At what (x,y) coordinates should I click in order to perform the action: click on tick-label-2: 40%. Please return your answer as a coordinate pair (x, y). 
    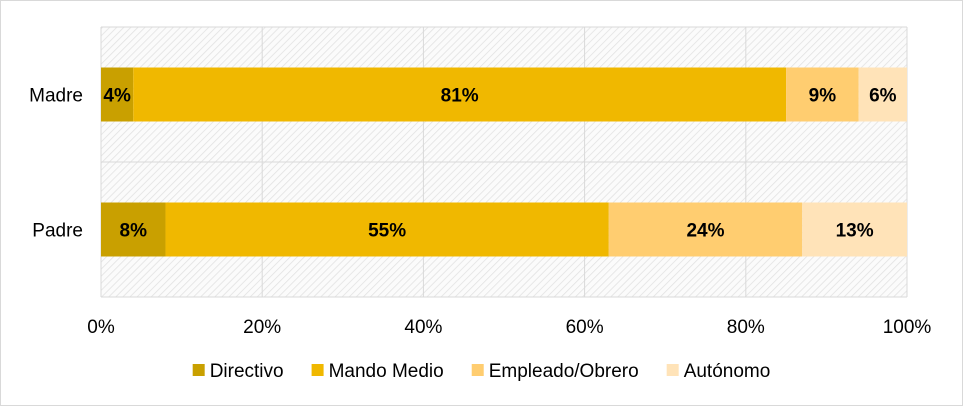
    Looking at the image, I should click on (423, 327).